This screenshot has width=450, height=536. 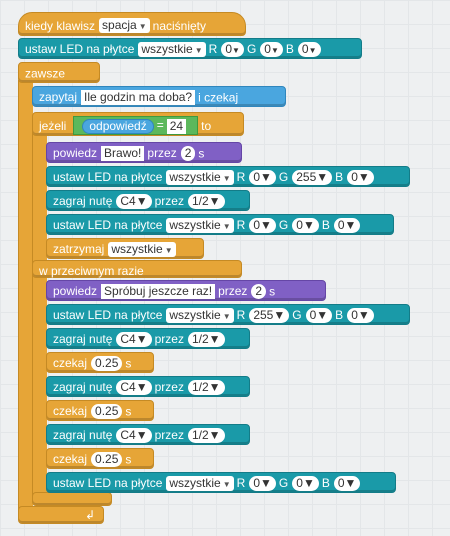 I want to click on say-for-label: przez, so click(x=233, y=291).